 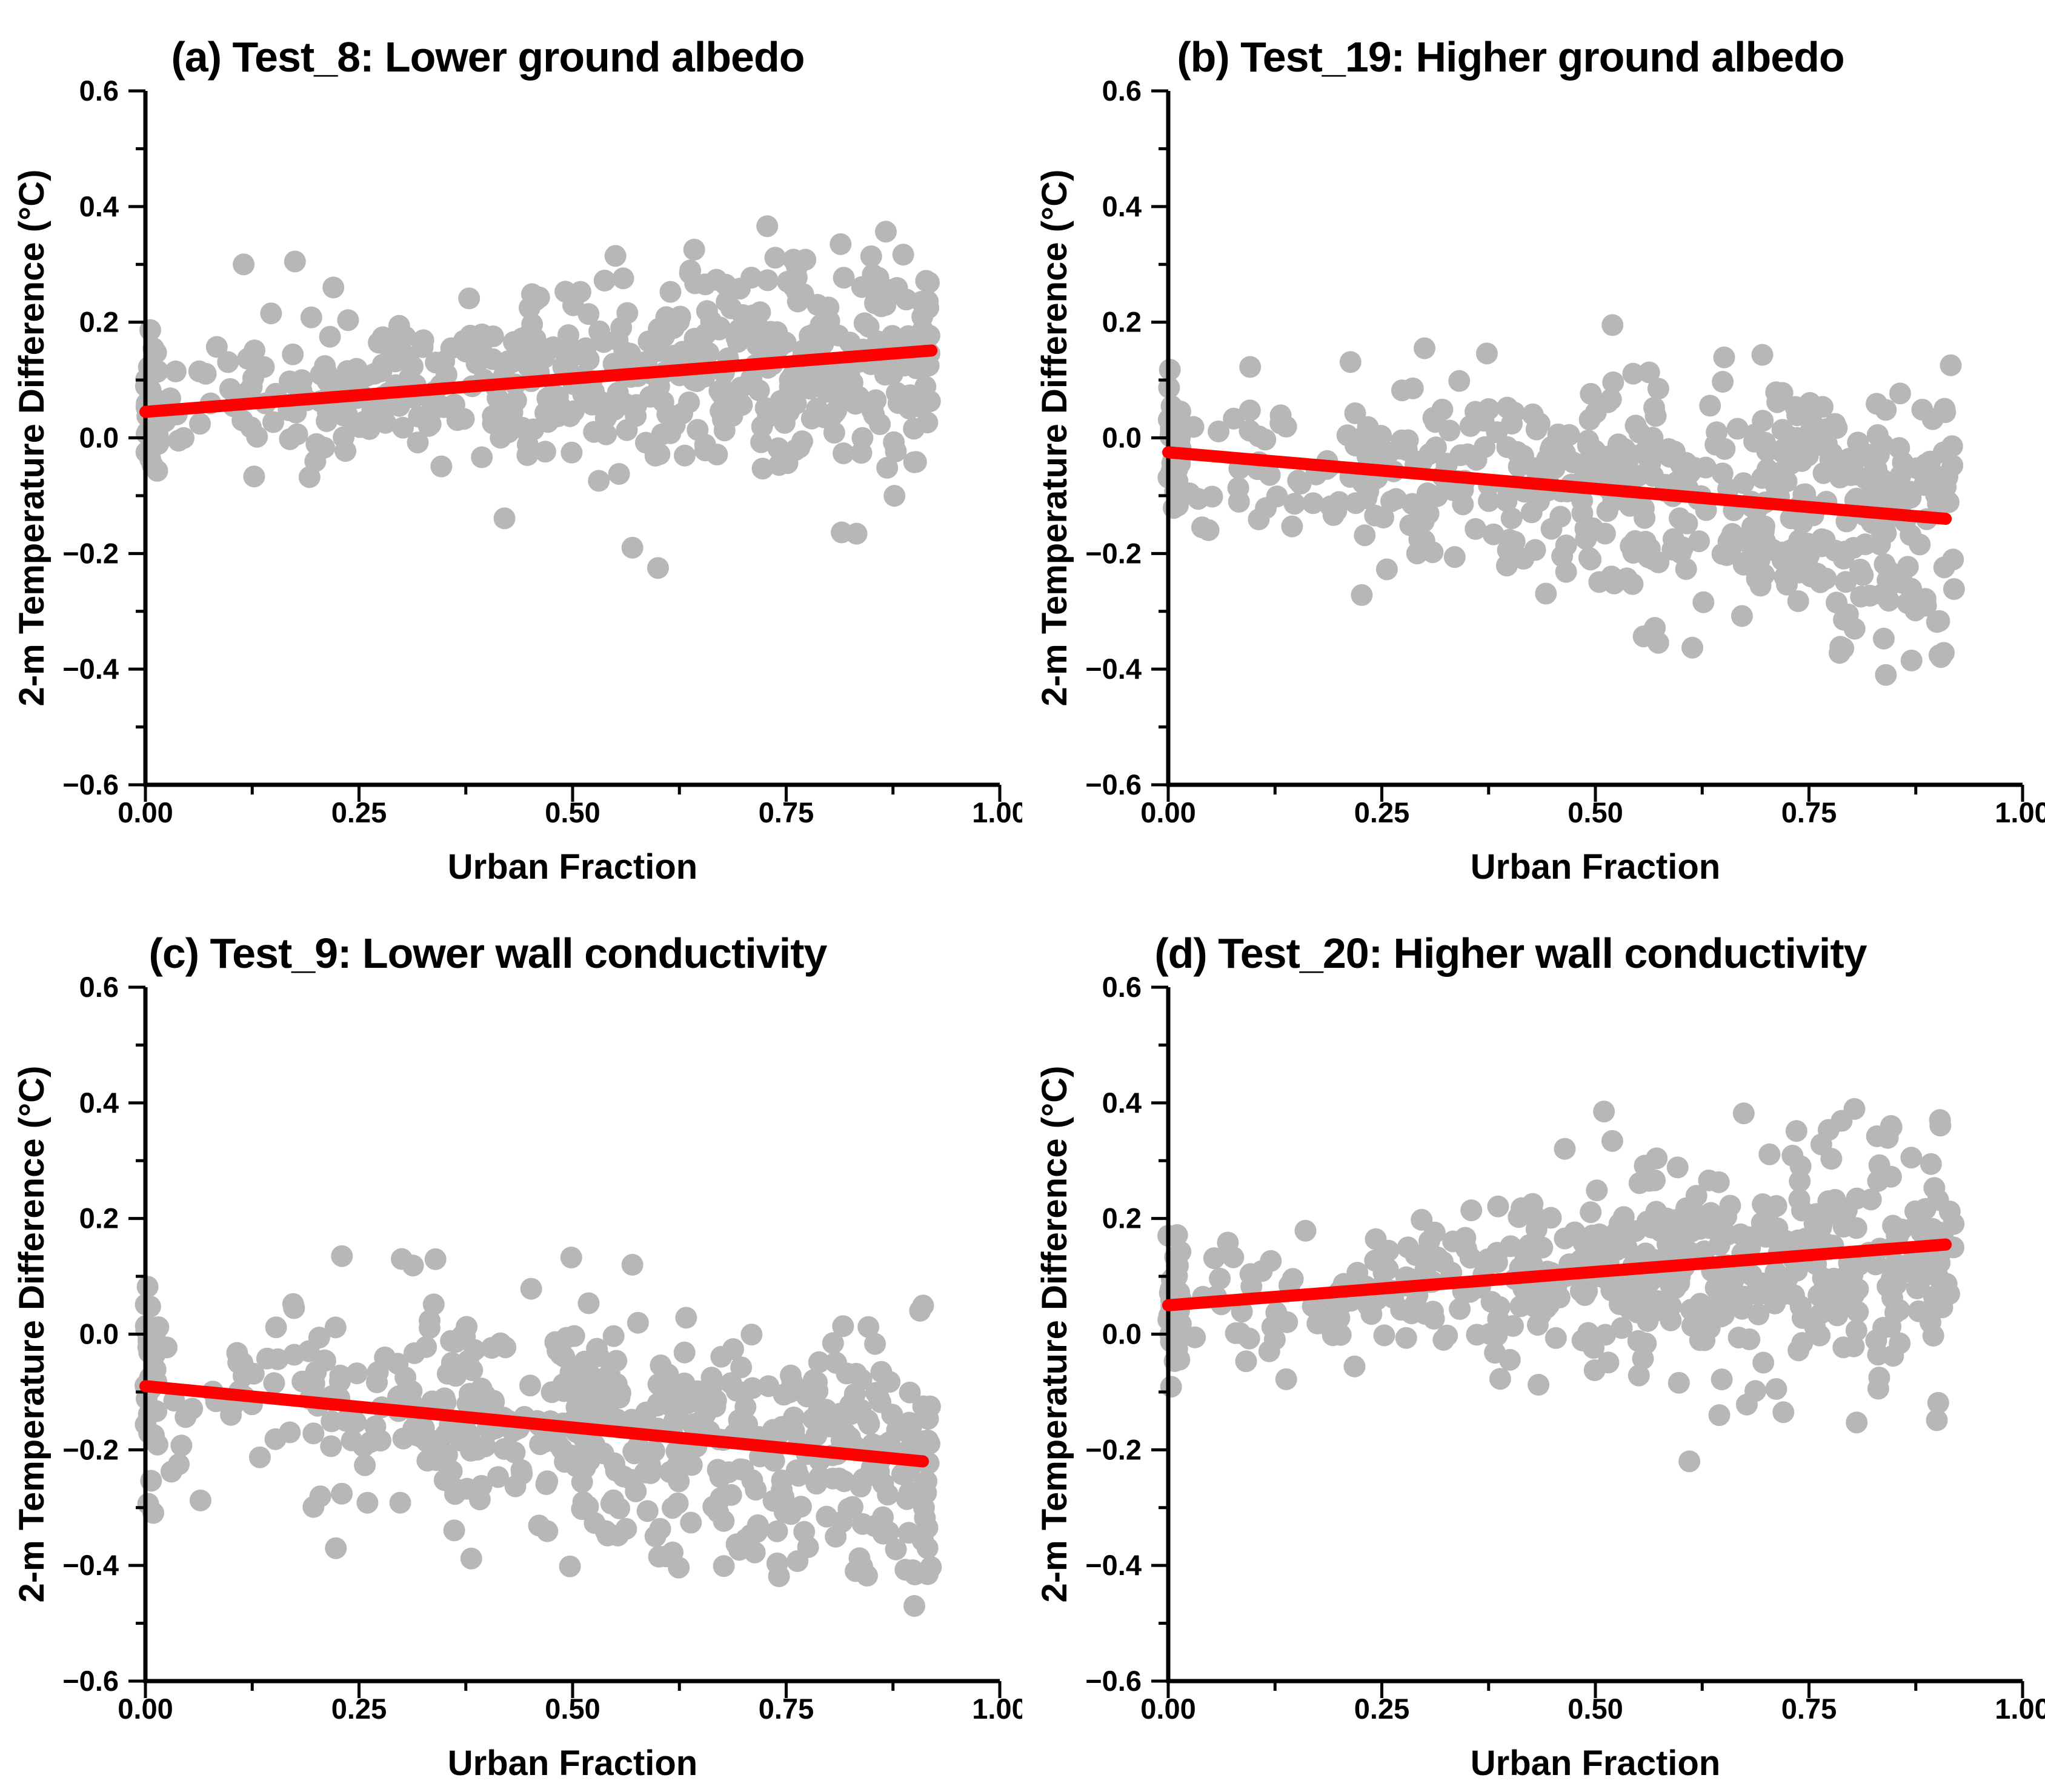 I want to click on y-tick-label: −0.2, so click(x=91, y=553).